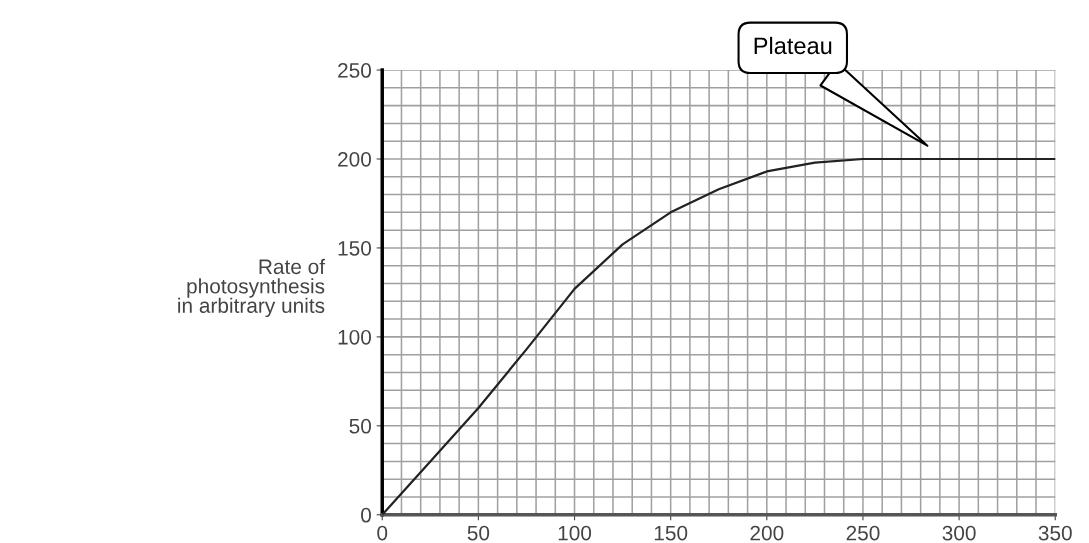  I want to click on x-tick-label: 200, so click(767, 533).